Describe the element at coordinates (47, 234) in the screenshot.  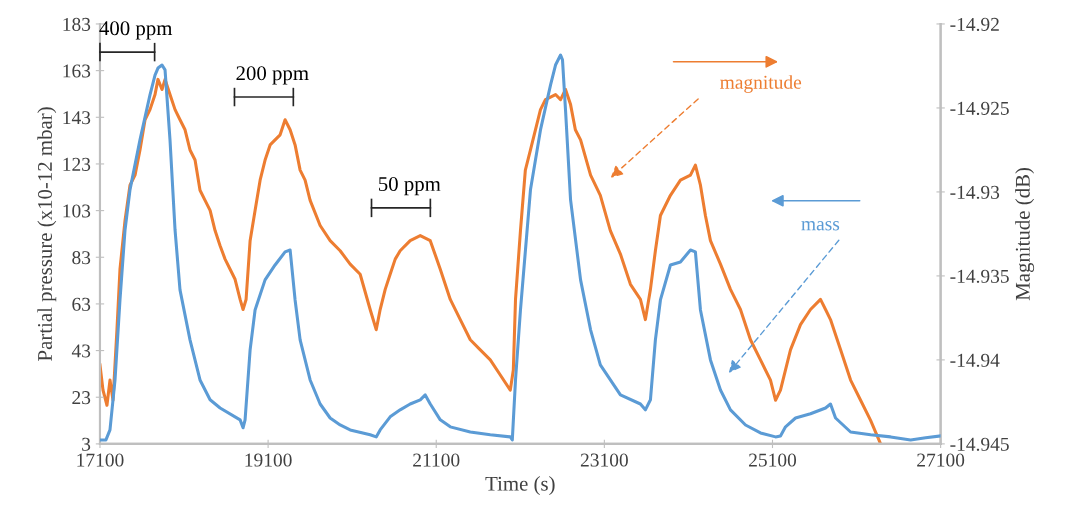
I see `y-axis-title: Partial pressure (x10-12 mbar)` at that location.